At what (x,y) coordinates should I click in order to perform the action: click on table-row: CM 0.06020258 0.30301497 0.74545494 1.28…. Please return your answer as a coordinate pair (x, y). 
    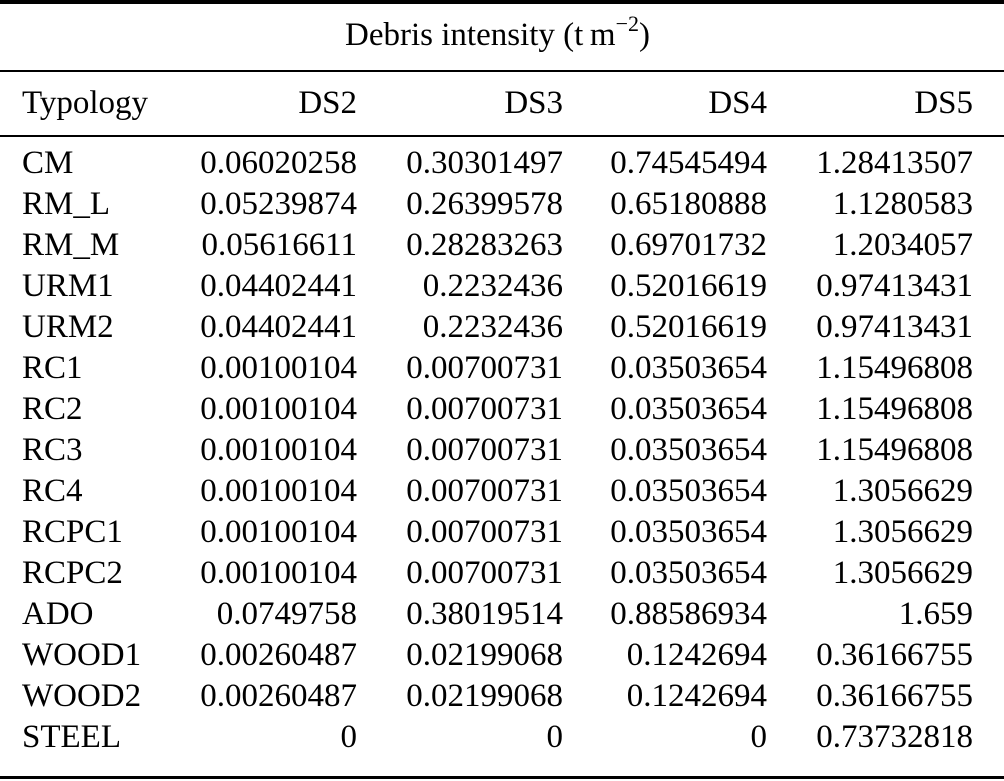
    Looking at the image, I should click on (502, 160).